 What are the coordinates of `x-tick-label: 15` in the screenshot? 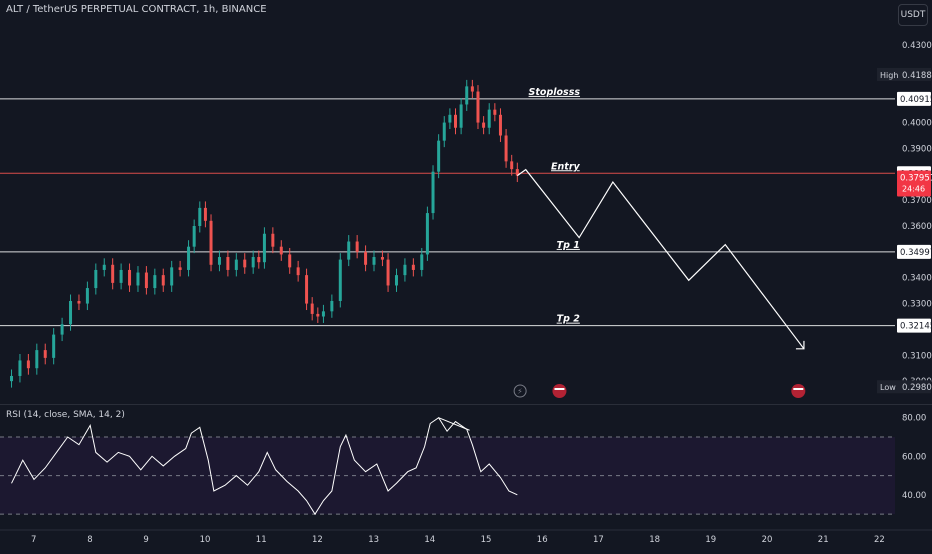 It's located at (486, 540).